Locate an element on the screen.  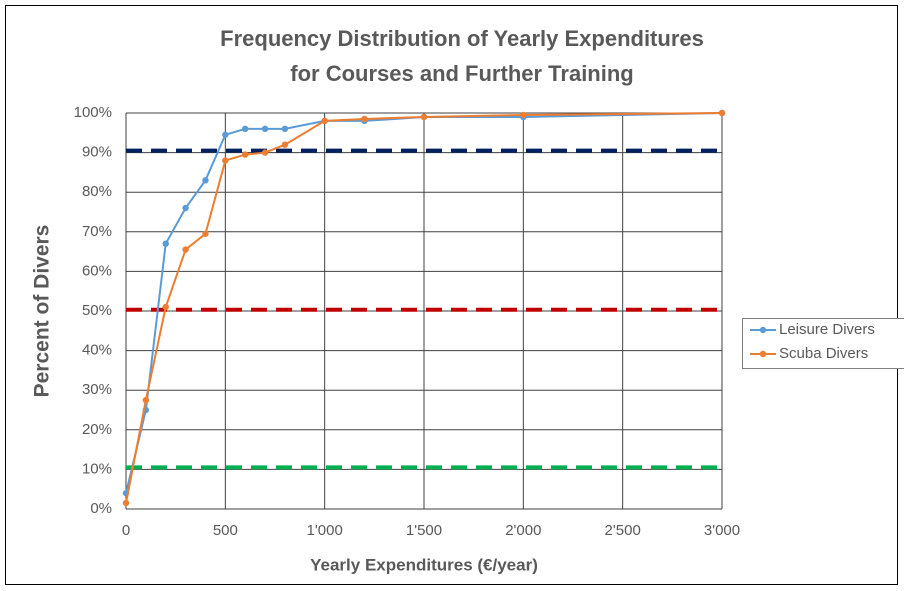
y-axis-label: Percent of Divers is located at coordinates (42, 311).